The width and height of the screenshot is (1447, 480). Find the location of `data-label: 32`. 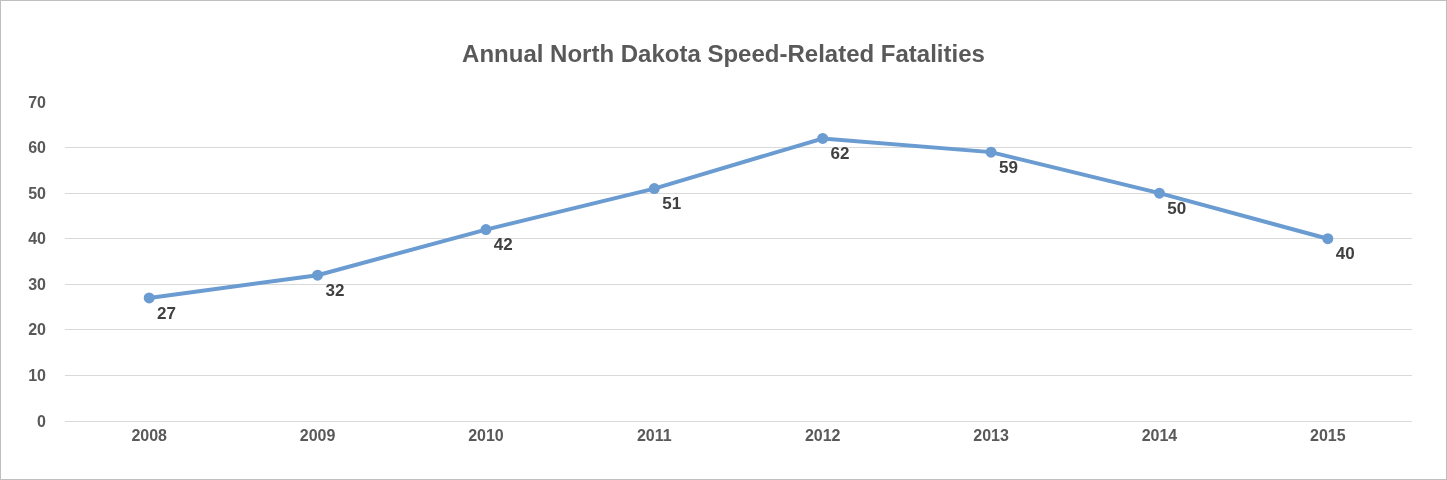

data-label: 32 is located at coordinates (335, 290).